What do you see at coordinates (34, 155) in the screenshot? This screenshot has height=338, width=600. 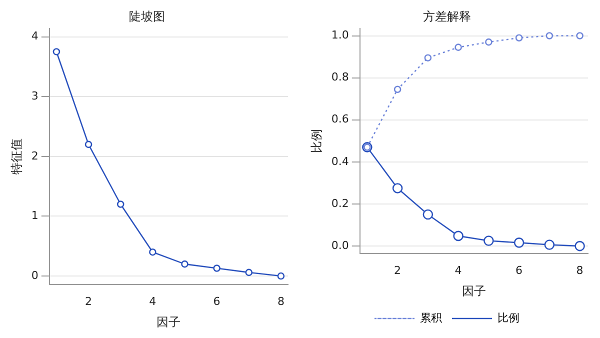 I see `y-tick-label: 2` at bounding box center [34, 155].